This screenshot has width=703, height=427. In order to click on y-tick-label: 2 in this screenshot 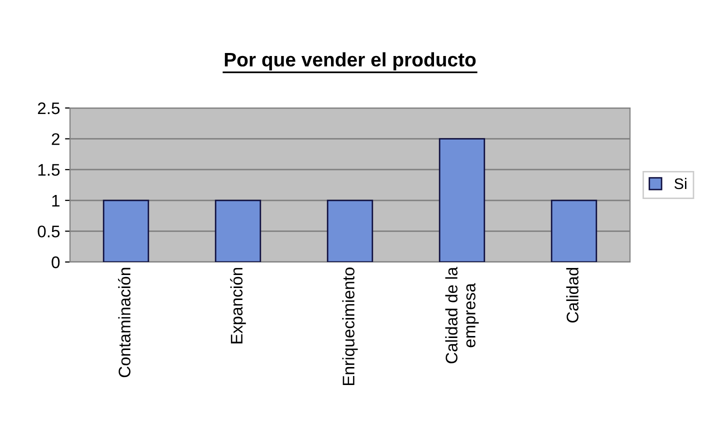, I will do `click(56, 139)`.